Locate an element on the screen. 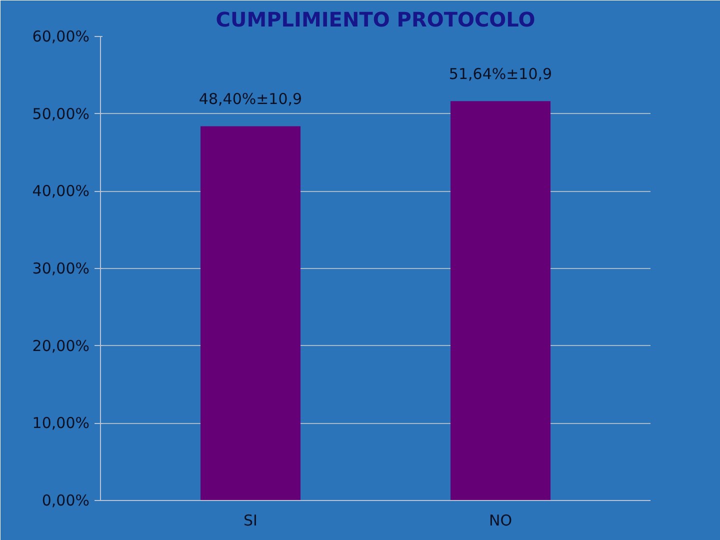  chart-title: CUMPLIMIENTO PROTOCOLO is located at coordinates (376, 20).